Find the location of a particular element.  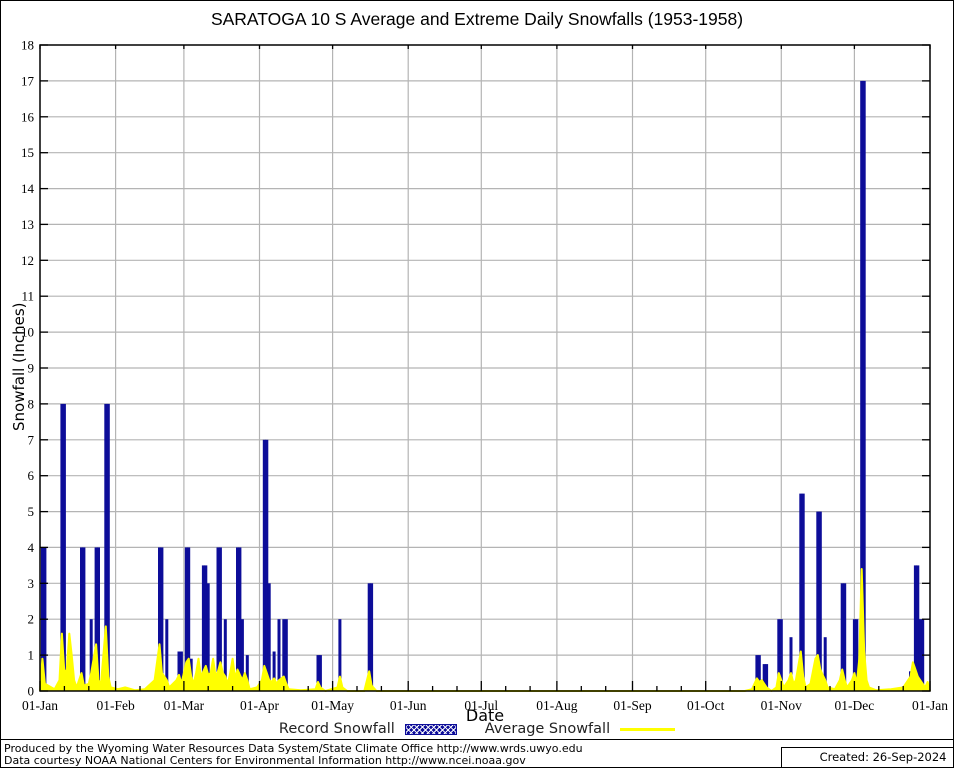

y-tick-label-6: 6 is located at coordinates (31, 475).